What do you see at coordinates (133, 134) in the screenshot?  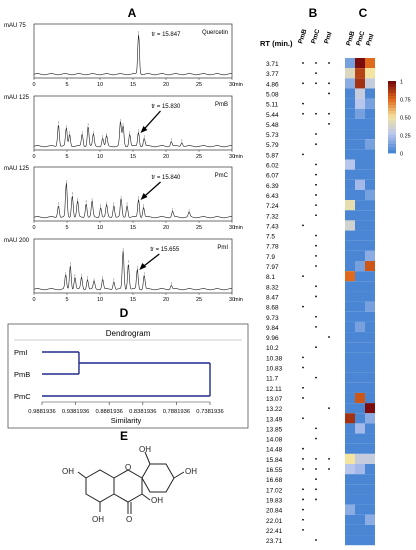 I see `chromatogram-trace` at bounding box center [133, 134].